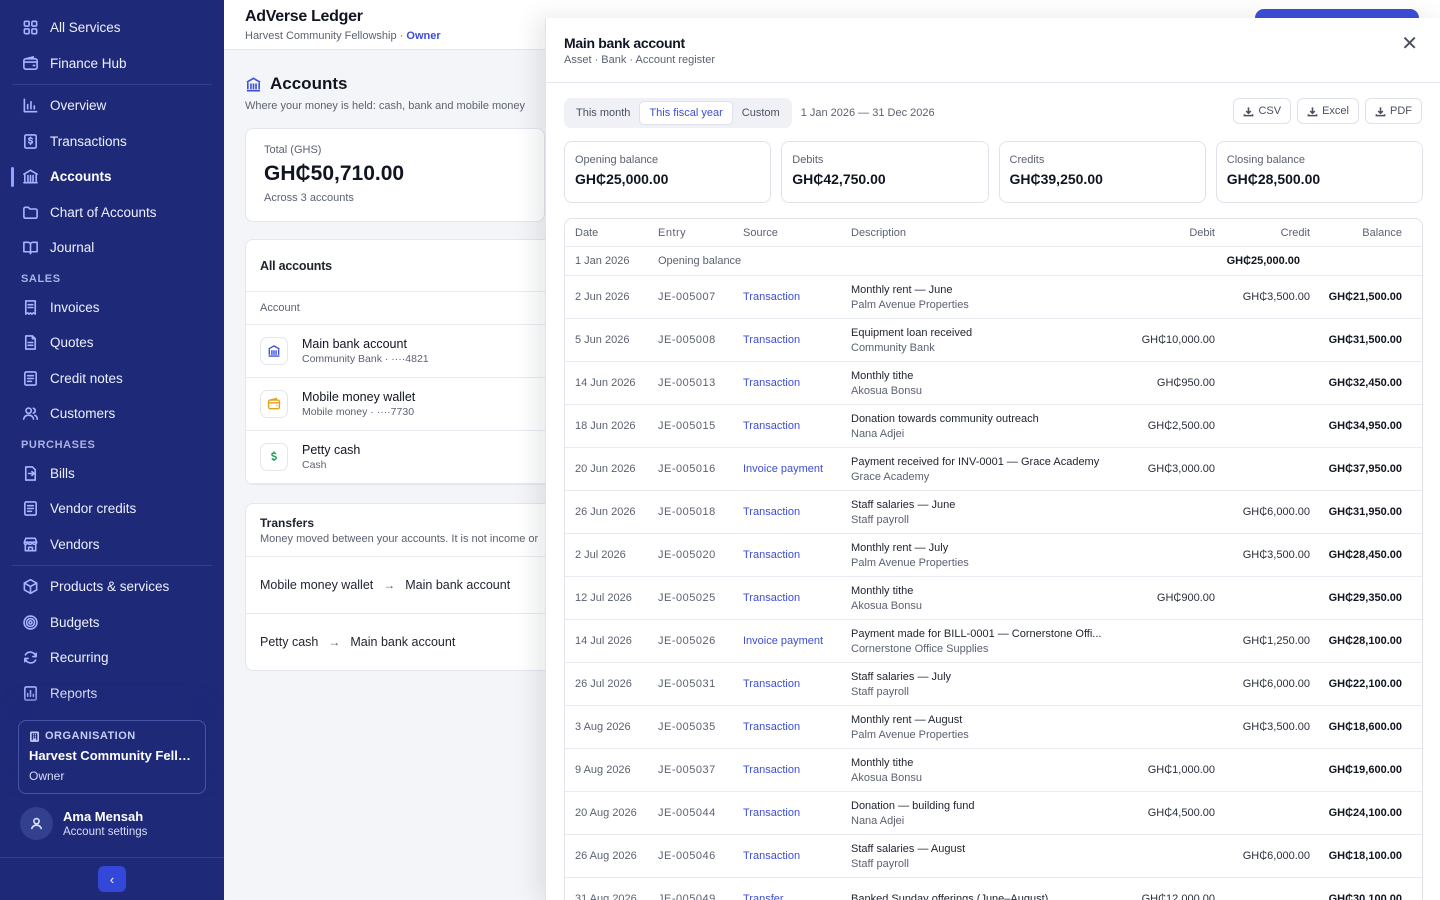 The height and width of the screenshot is (900, 1440). I want to click on account-settings-link: Account settings, so click(105, 832).